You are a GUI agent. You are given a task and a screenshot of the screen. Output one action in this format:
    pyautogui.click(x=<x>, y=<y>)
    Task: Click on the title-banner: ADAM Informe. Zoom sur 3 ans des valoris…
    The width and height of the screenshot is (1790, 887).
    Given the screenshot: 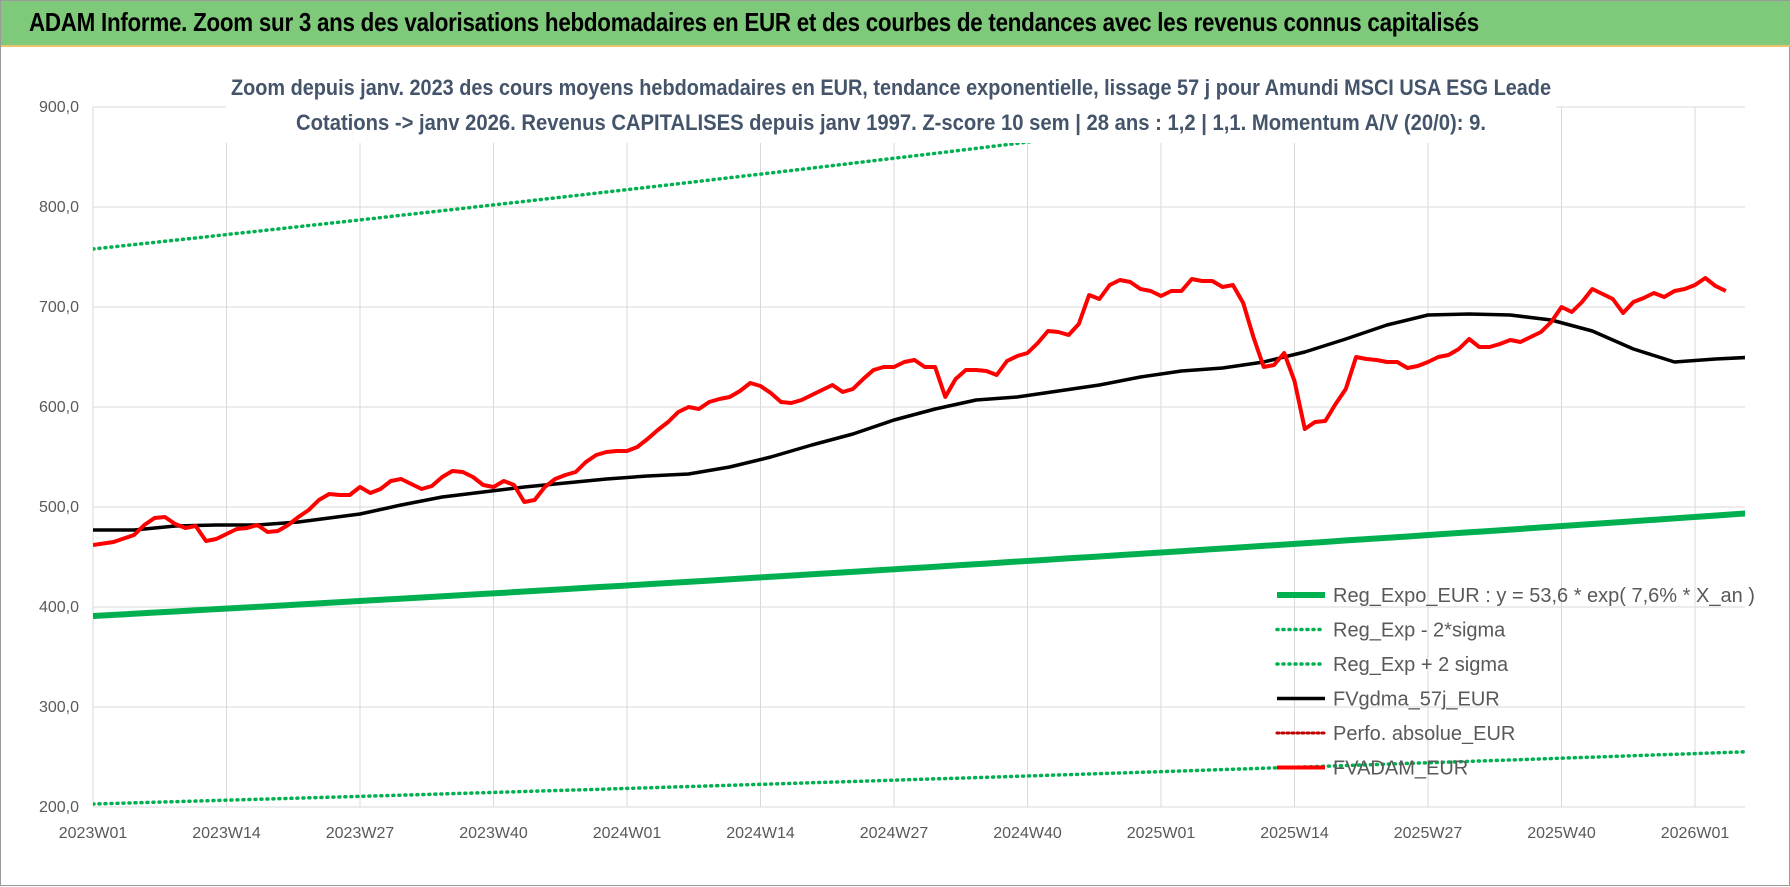 What is the action you would take?
    pyautogui.click(x=895, y=24)
    